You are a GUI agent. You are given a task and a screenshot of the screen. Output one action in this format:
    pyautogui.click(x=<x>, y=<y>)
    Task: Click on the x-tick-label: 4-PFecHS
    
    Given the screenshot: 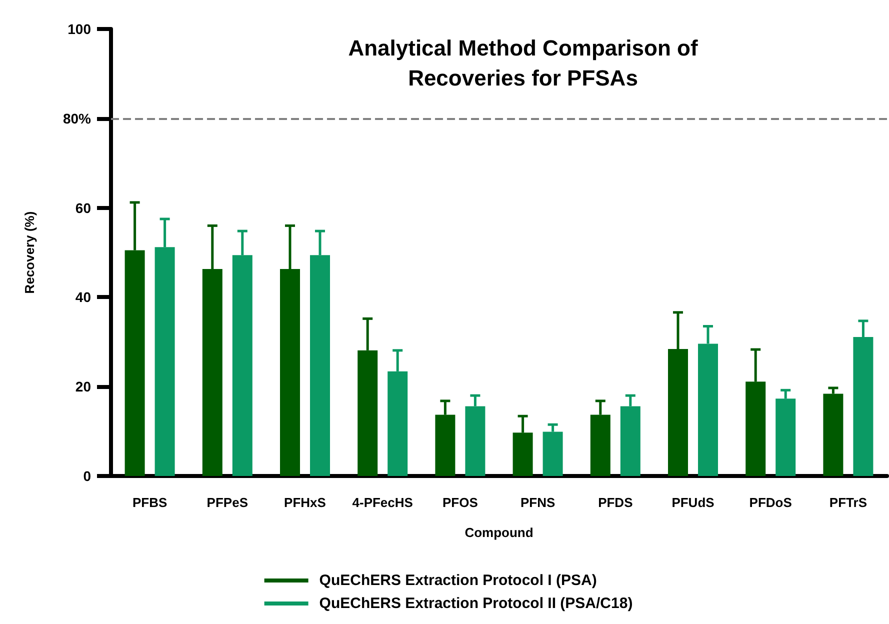 What is the action you would take?
    pyautogui.click(x=383, y=502)
    